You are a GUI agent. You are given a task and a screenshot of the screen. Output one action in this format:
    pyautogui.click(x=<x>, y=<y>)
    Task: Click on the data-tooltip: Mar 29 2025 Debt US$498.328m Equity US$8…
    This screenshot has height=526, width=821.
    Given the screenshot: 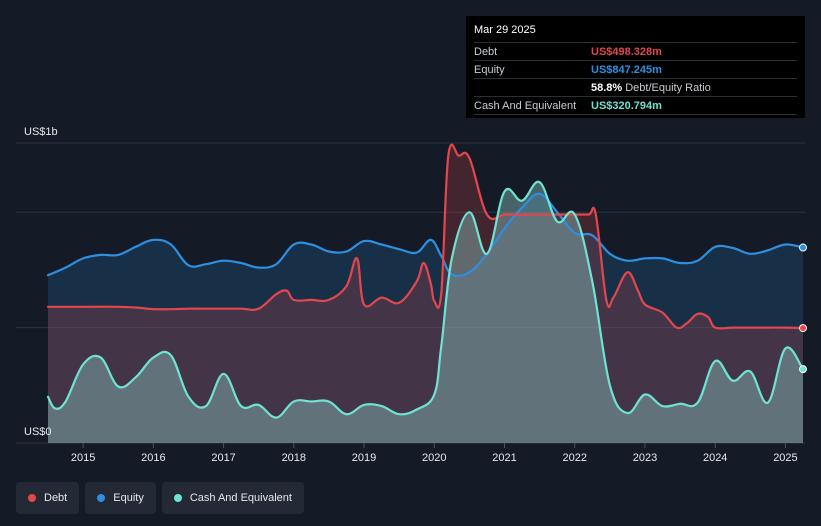 What is the action you would take?
    pyautogui.click(x=635, y=67)
    